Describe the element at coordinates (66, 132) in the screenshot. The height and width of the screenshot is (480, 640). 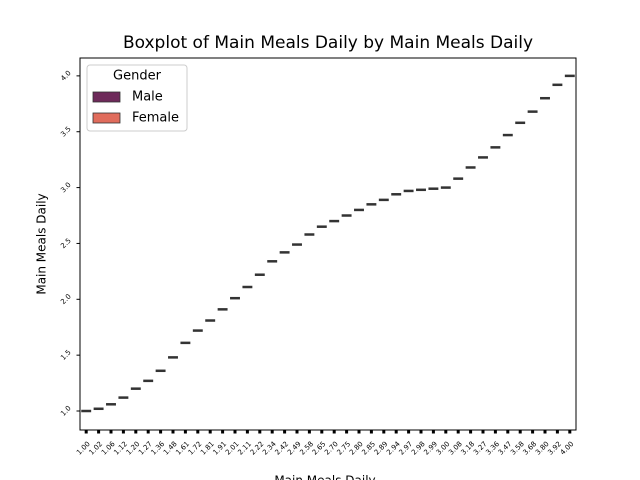
I see `y-tick-label: 3.5` at that location.